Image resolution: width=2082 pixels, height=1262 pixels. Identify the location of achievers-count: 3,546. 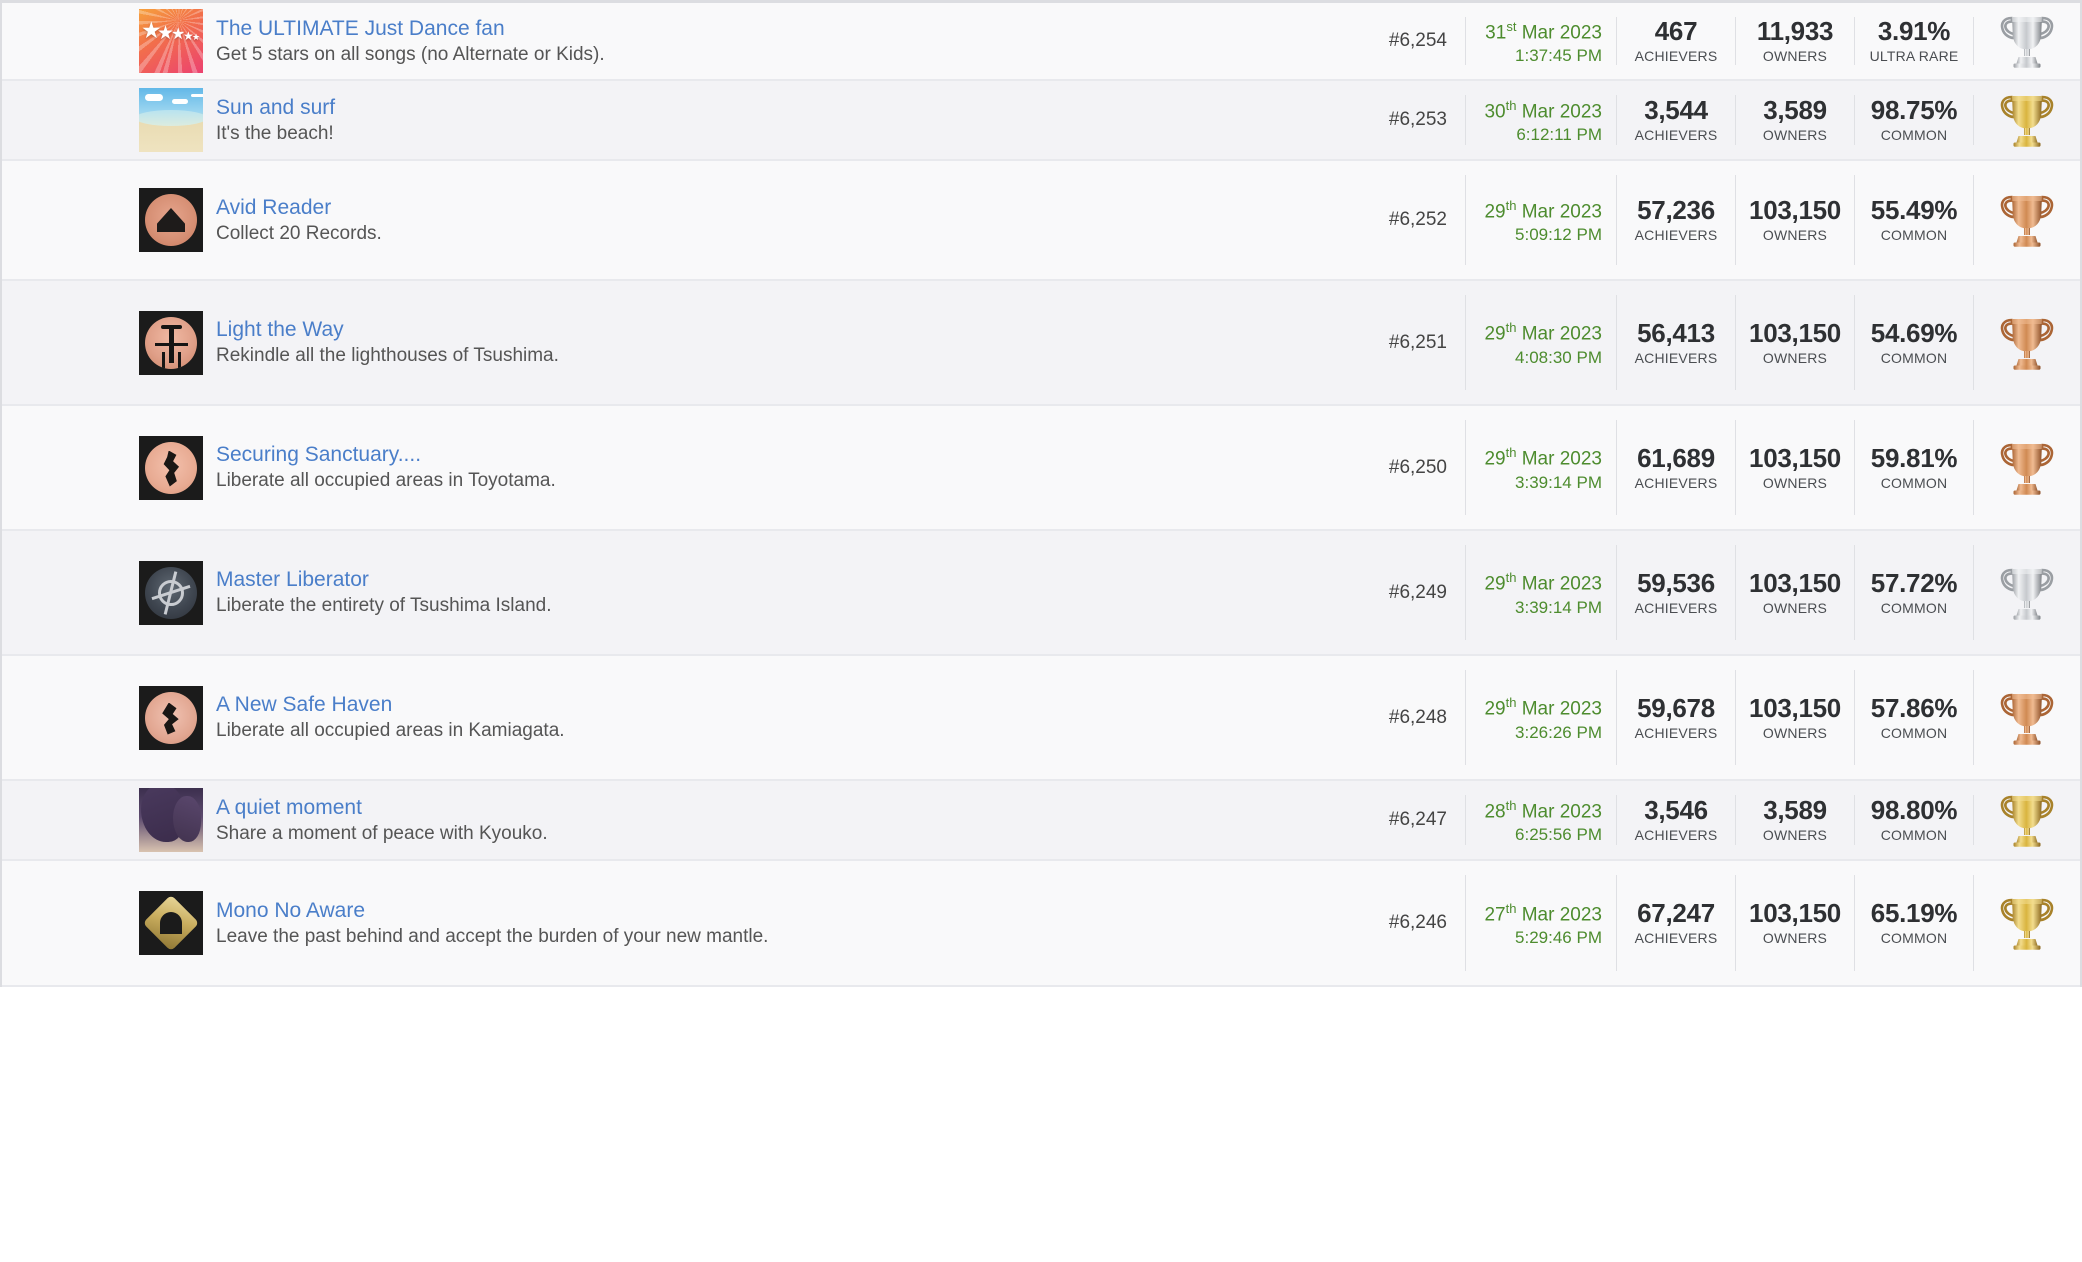
(1676, 810).